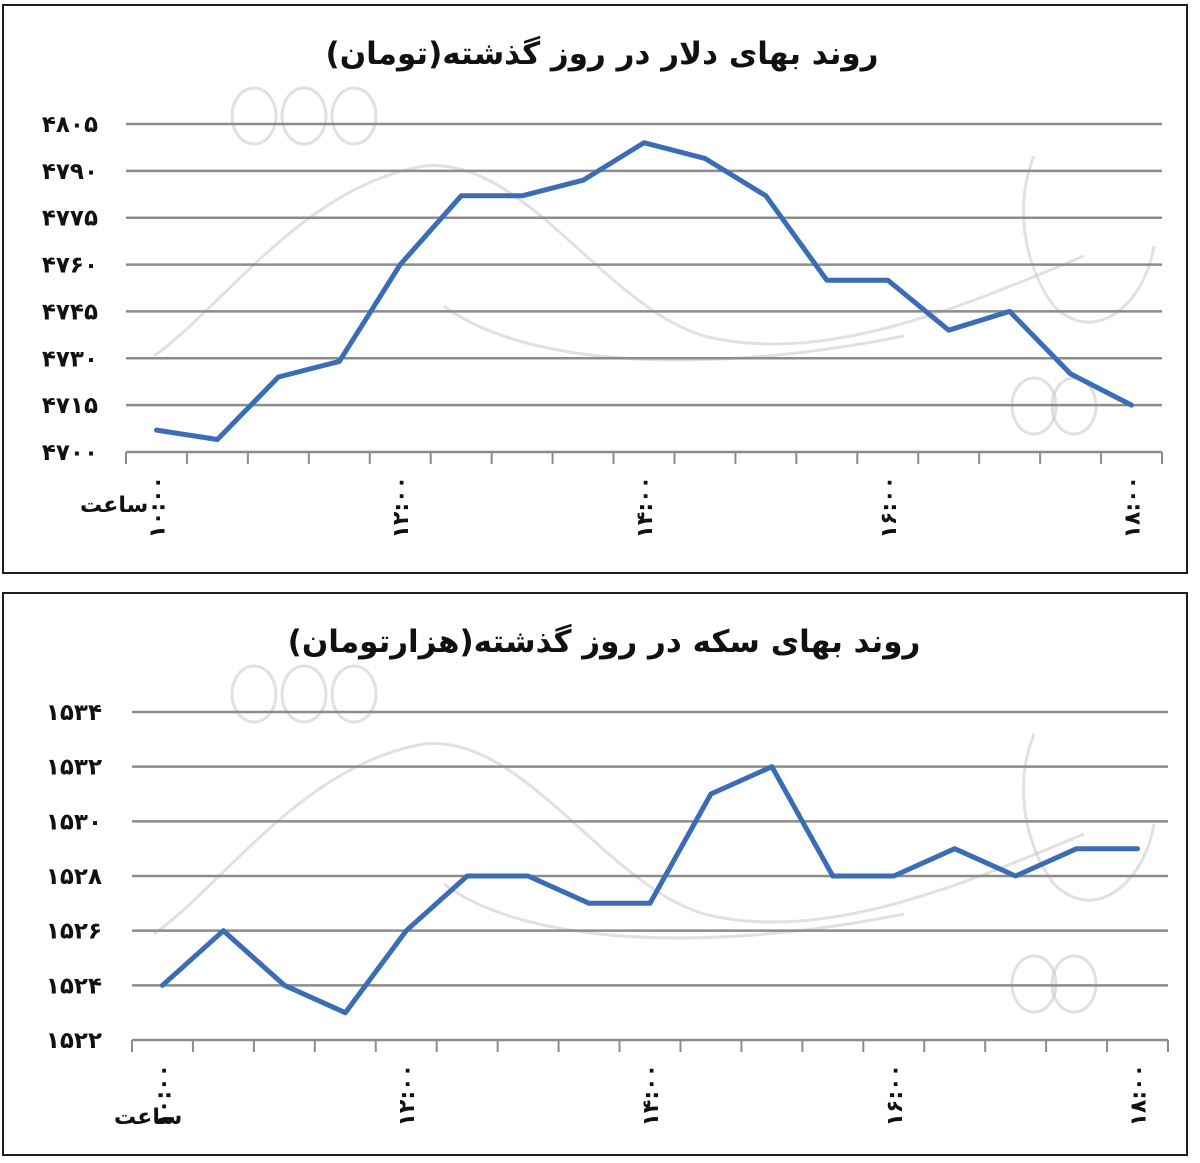 Image resolution: width=1200 pixels, height=1163 pixels. What do you see at coordinates (70, 406) in the screenshot?
I see `y-tick-label: ۴۷۱۵` at bounding box center [70, 406].